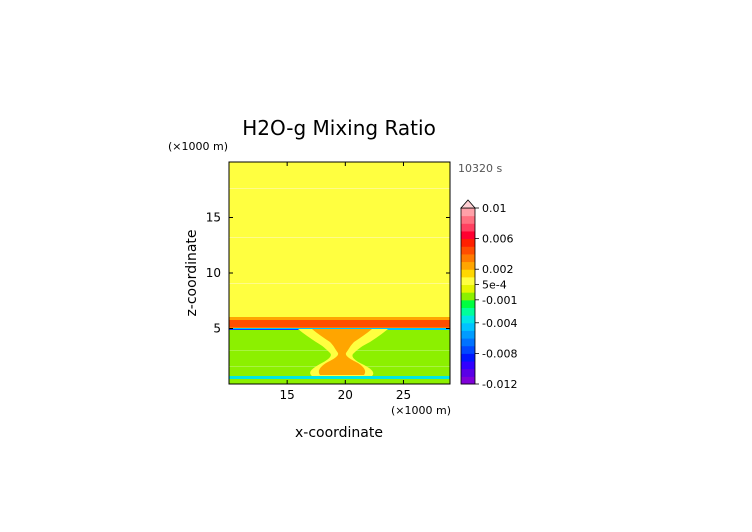 The width and height of the screenshot is (752, 532). I want to click on colorbar-extend-arrow, so click(468, 204).